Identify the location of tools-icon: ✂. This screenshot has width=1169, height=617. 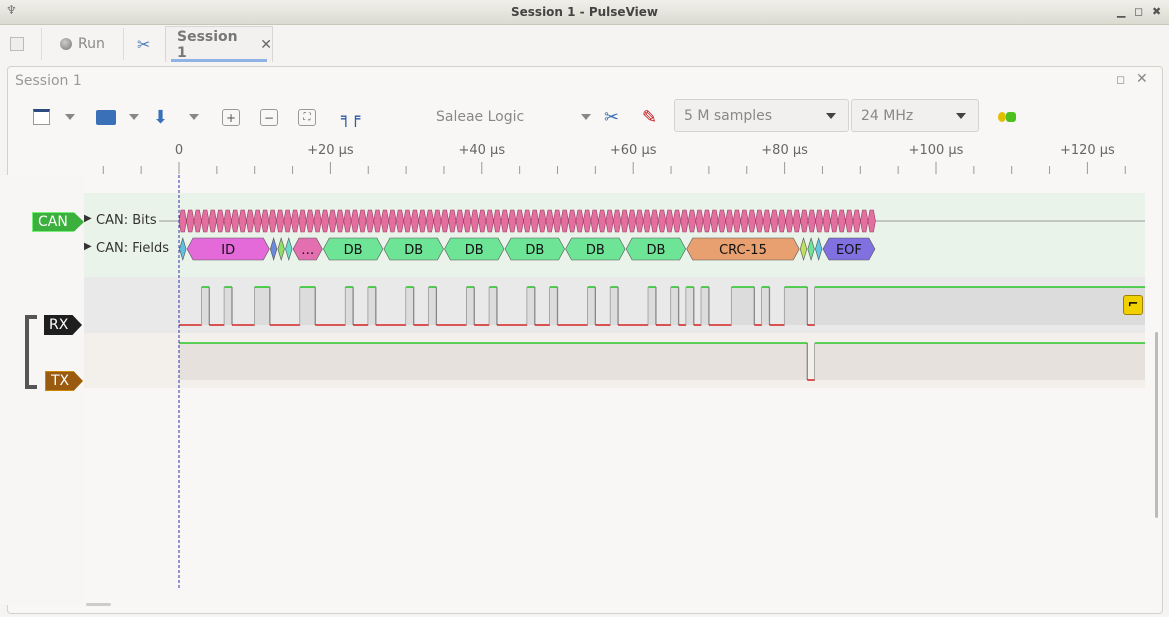
(144, 44).